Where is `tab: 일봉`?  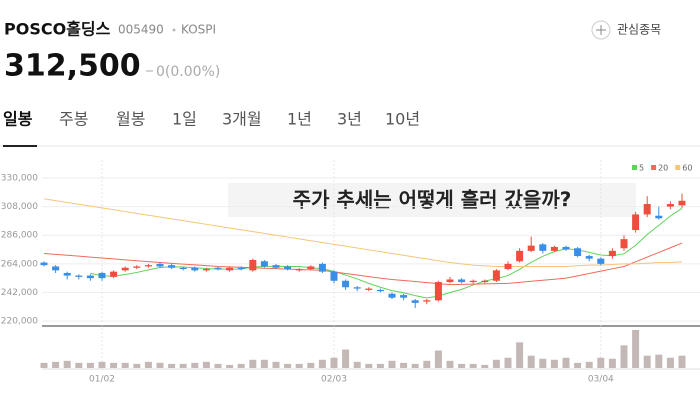
tab: 일봉 is located at coordinates (18, 119).